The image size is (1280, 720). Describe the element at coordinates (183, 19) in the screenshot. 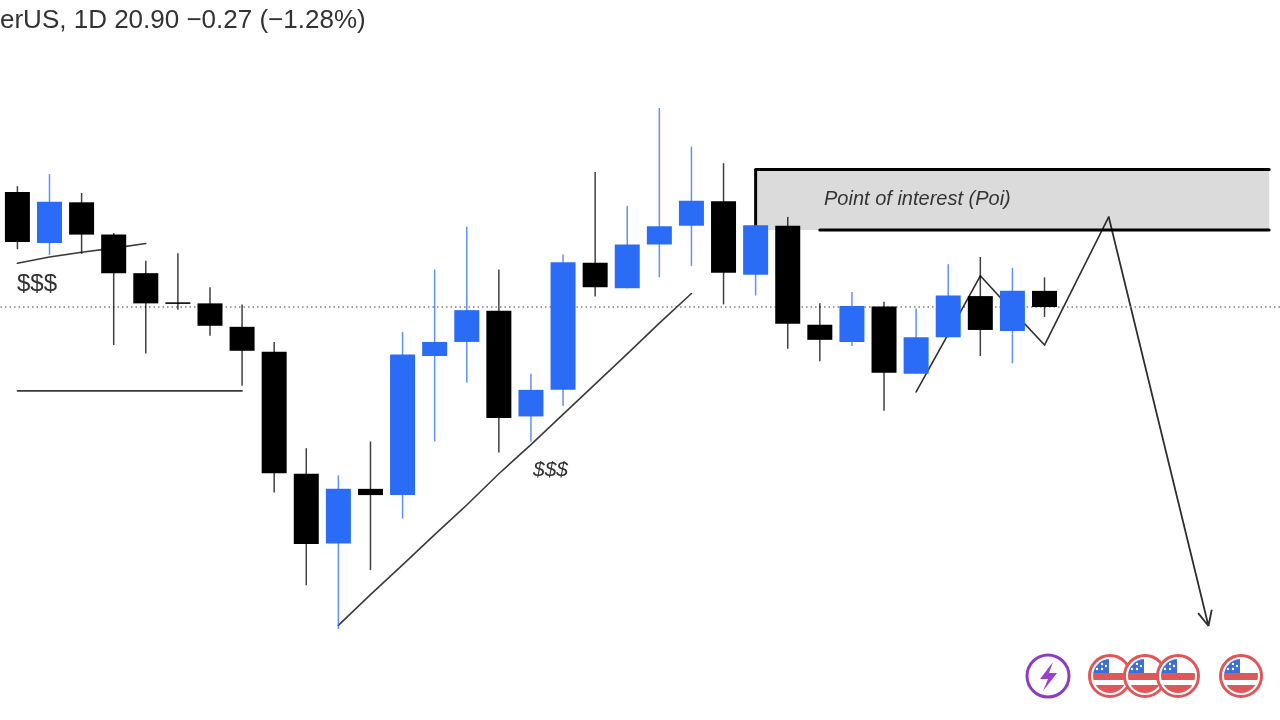

I see `chart-title: erUS, 1D 20.90 −0.27 (−1.28%)` at that location.